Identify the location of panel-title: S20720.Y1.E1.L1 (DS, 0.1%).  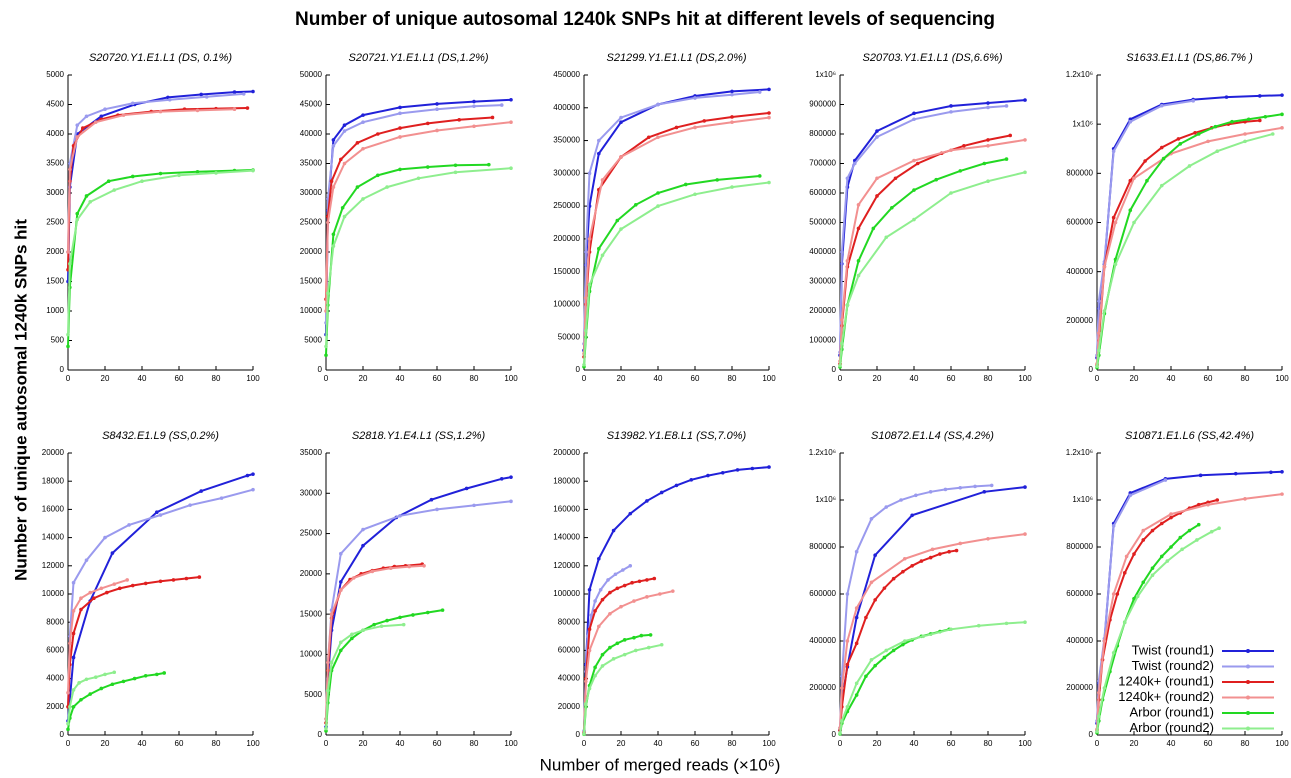
(160, 58).